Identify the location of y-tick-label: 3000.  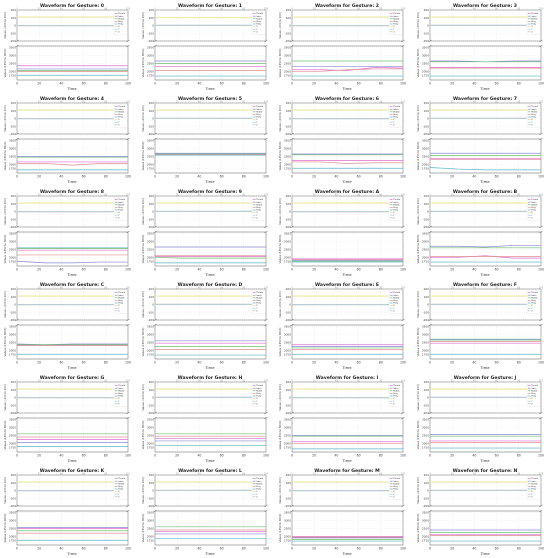
(12, 334).